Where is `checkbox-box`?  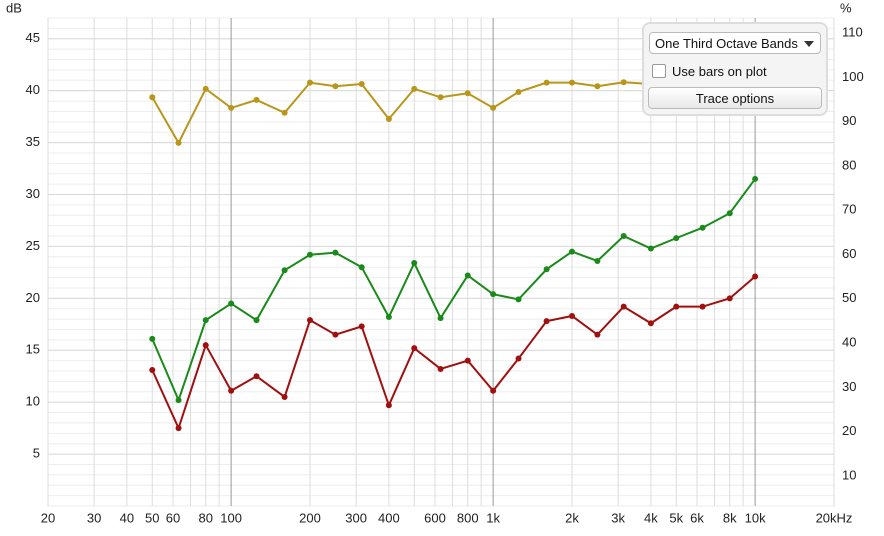 checkbox-box is located at coordinates (659, 71).